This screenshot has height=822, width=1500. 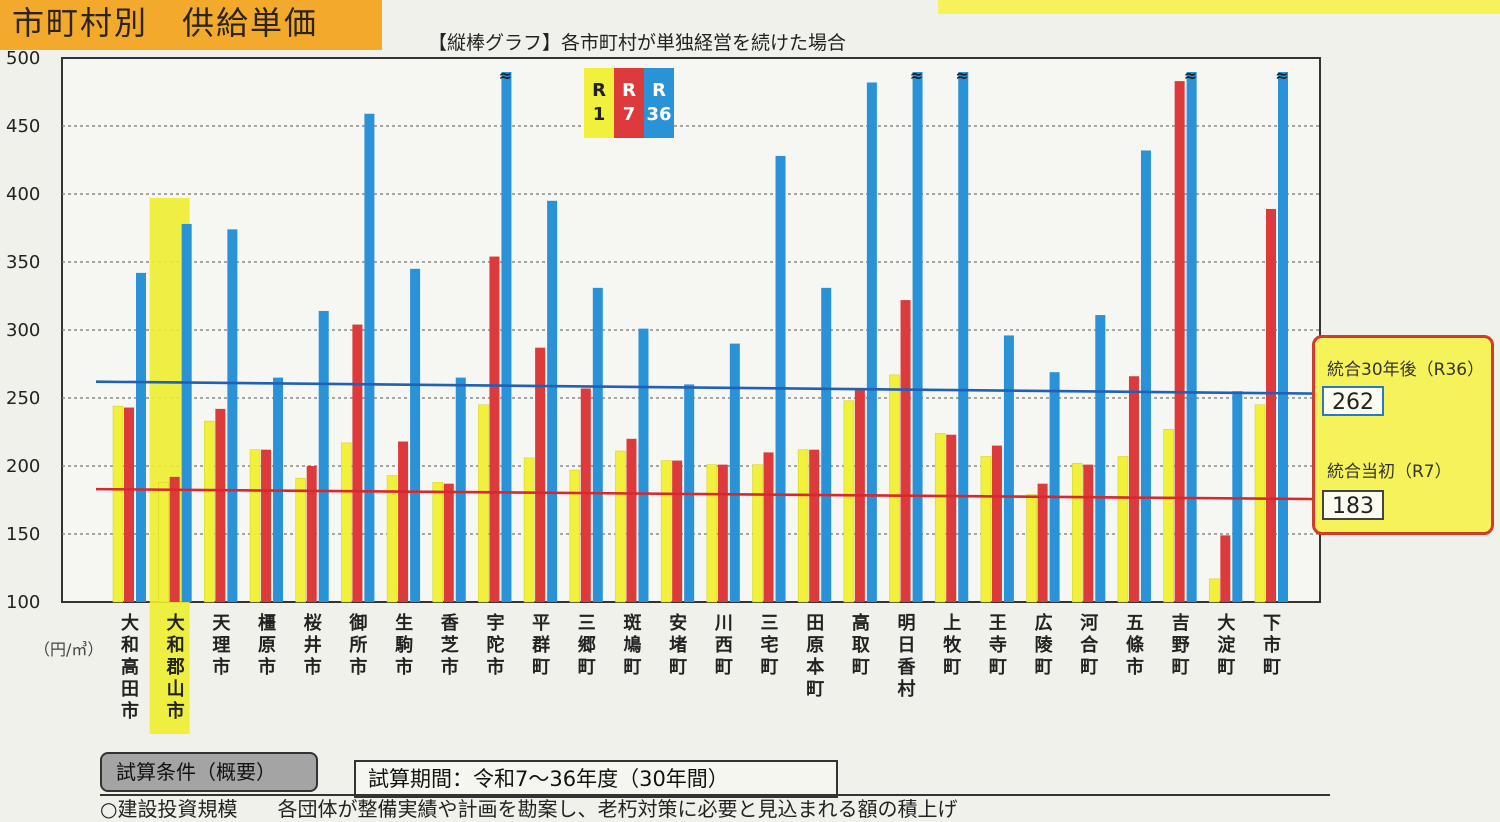 I want to click on legend-swatch-r7, so click(x=629, y=103).